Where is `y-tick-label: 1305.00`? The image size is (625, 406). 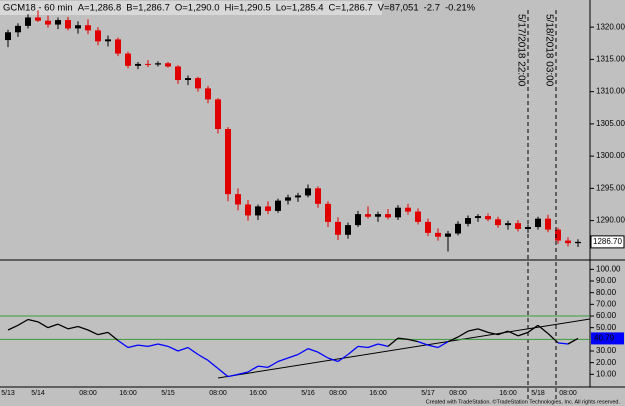 y-tick-label: 1305.00 is located at coordinates (610, 123).